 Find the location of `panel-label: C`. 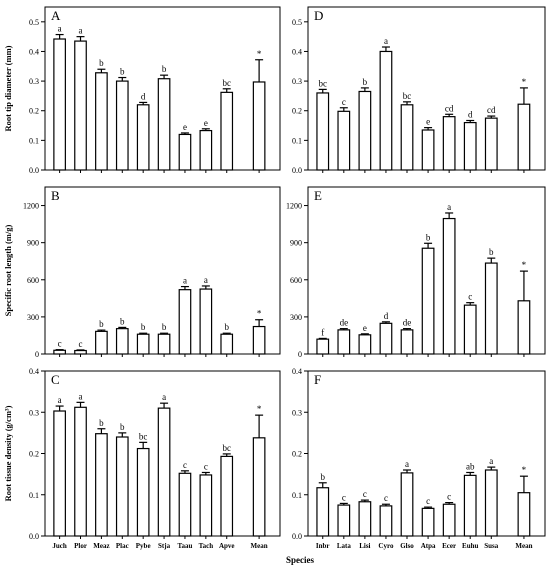

panel-label: C is located at coordinates (55, 379).